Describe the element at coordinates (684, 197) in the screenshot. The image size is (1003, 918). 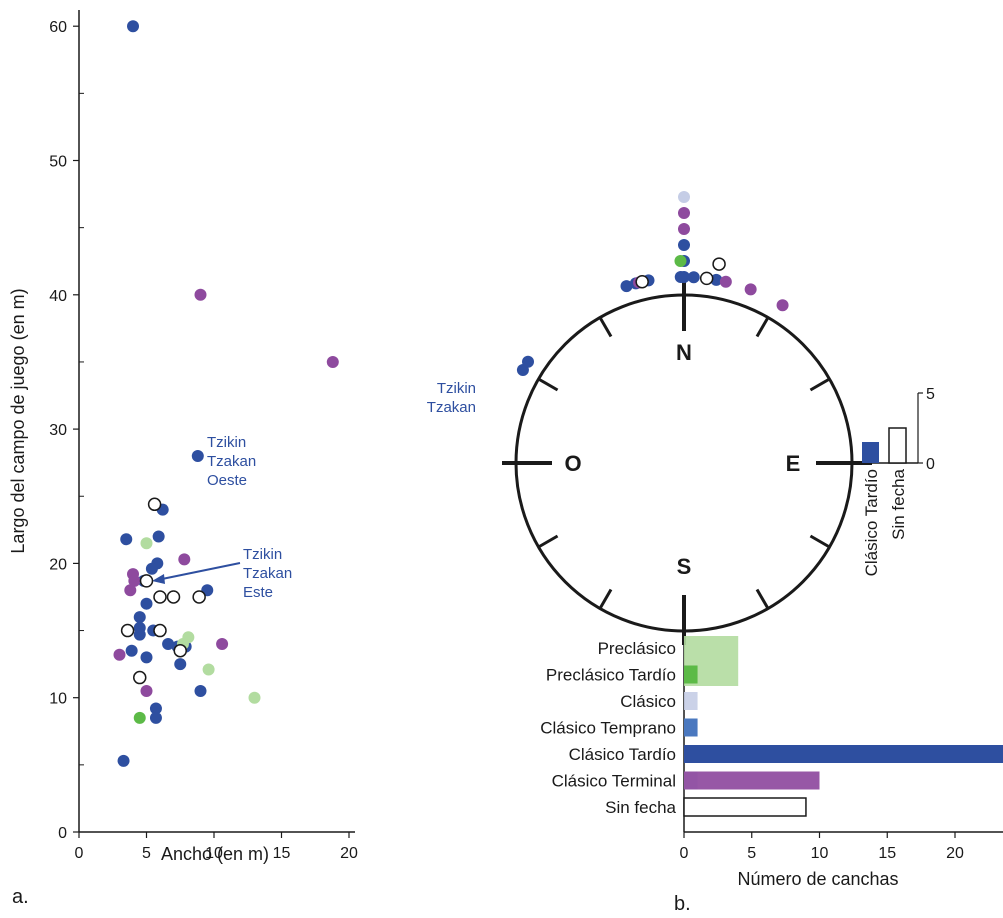
I see `orientation-point-clasico` at that location.